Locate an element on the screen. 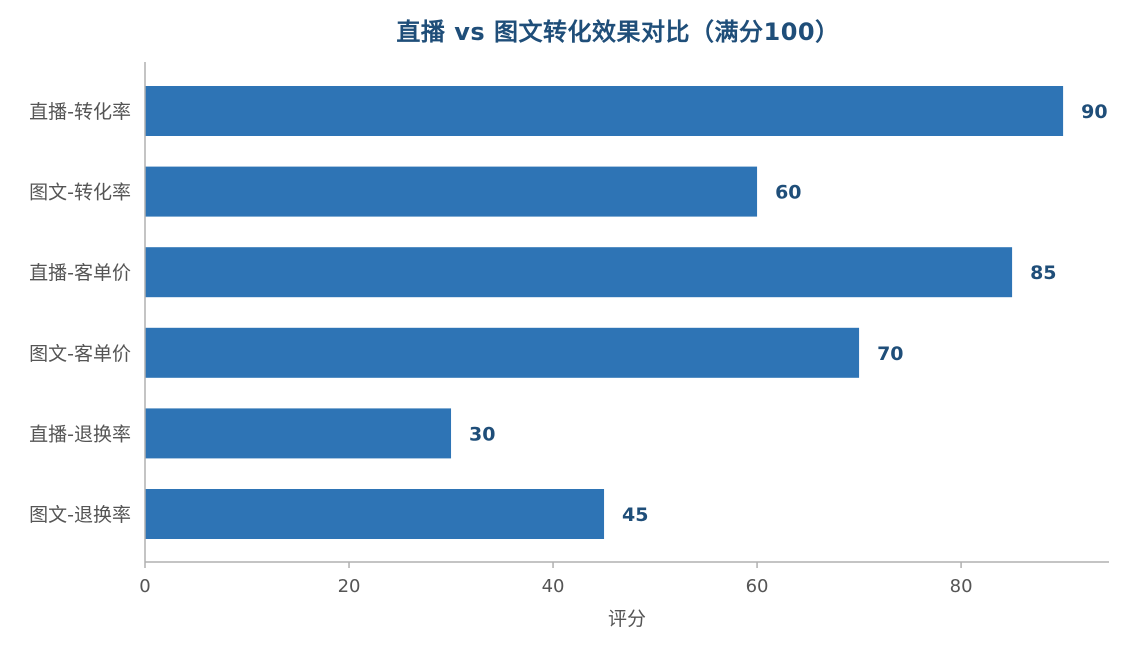 The width and height of the screenshot is (1124, 645). category-label: 直播-退换率 is located at coordinates (80, 434).